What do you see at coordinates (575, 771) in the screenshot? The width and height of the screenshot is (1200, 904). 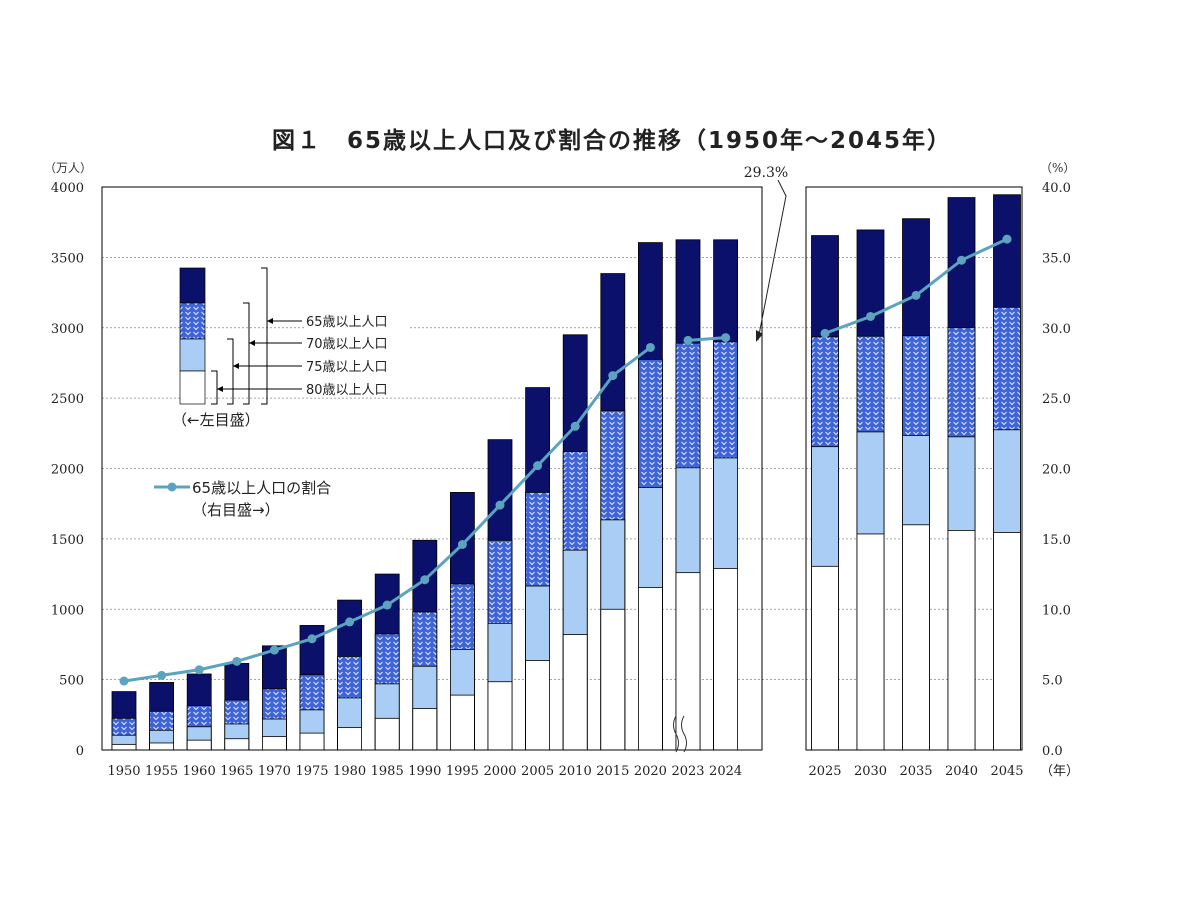 I see `x-tick-label: 2010` at bounding box center [575, 771].